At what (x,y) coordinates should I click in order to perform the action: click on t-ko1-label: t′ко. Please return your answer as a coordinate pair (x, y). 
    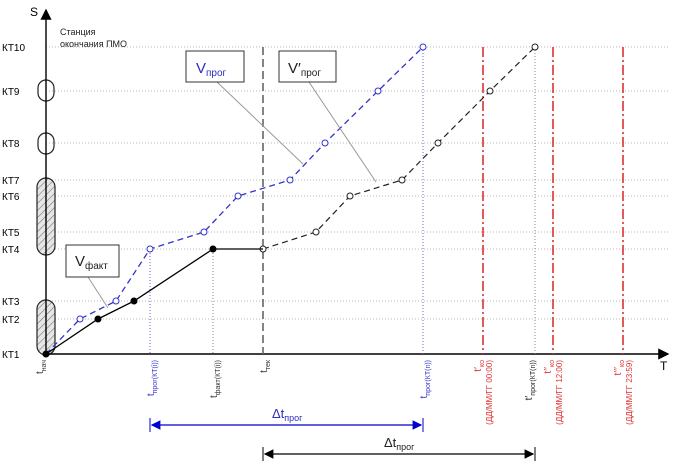
    Looking at the image, I should click on (479, 366).